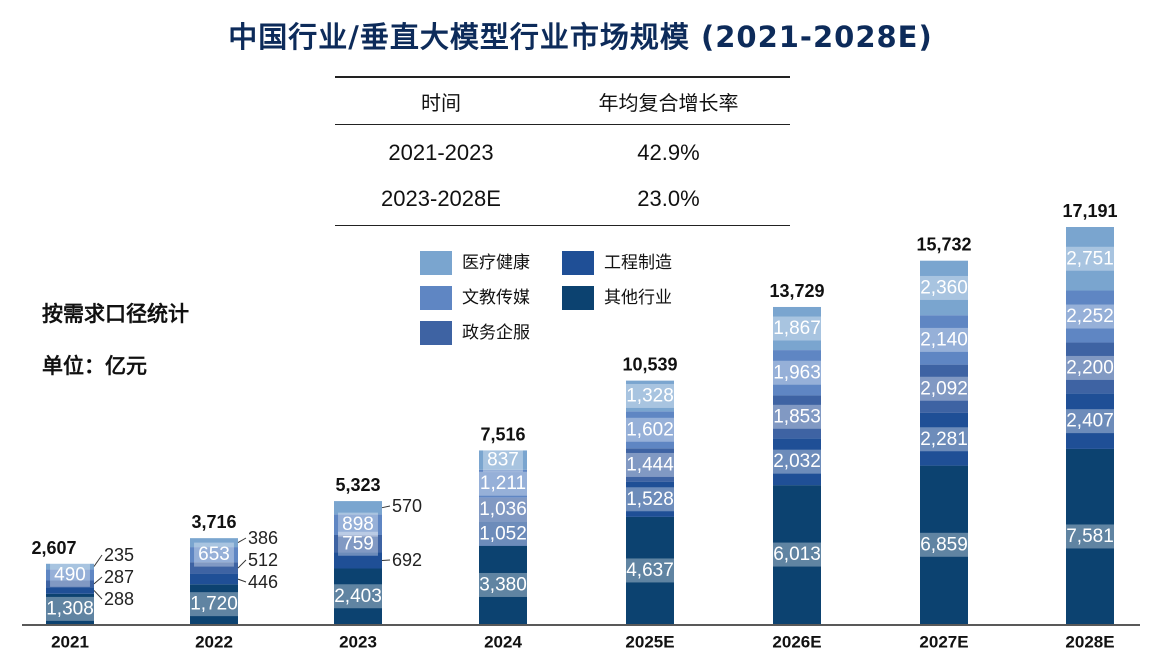 The image size is (1161, 667). Describe the element at coordinates (407, 506) in the screenshot. I see `callout-label-2023-4: 570` at that location.